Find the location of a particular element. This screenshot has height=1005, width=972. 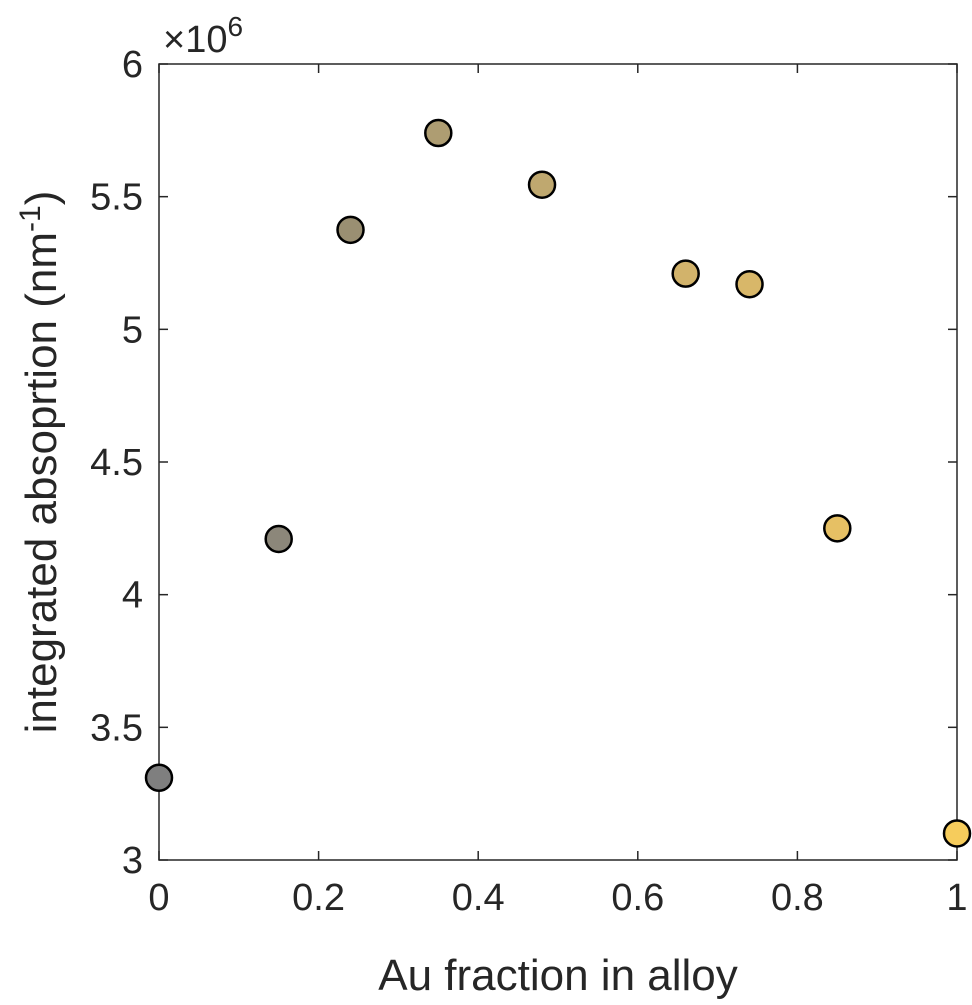

y-tick-label: 5 is located at coordinates (132, 330).